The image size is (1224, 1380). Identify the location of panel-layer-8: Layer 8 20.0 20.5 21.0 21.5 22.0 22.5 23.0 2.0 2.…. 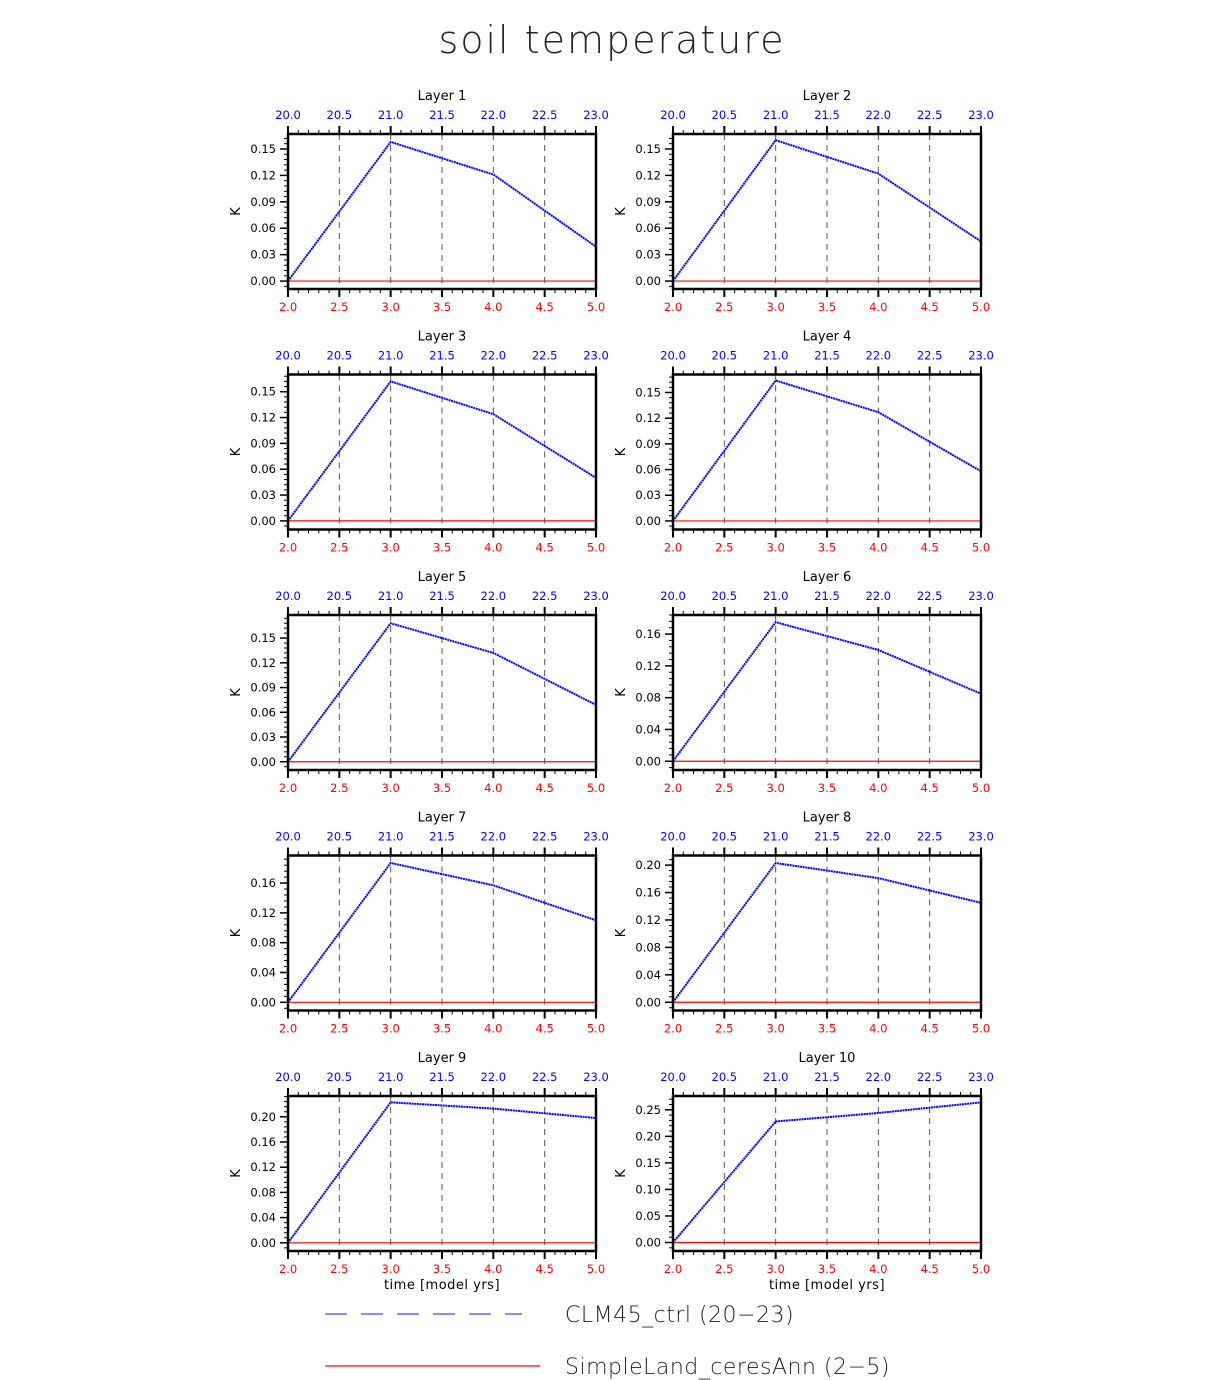
(804, 923).